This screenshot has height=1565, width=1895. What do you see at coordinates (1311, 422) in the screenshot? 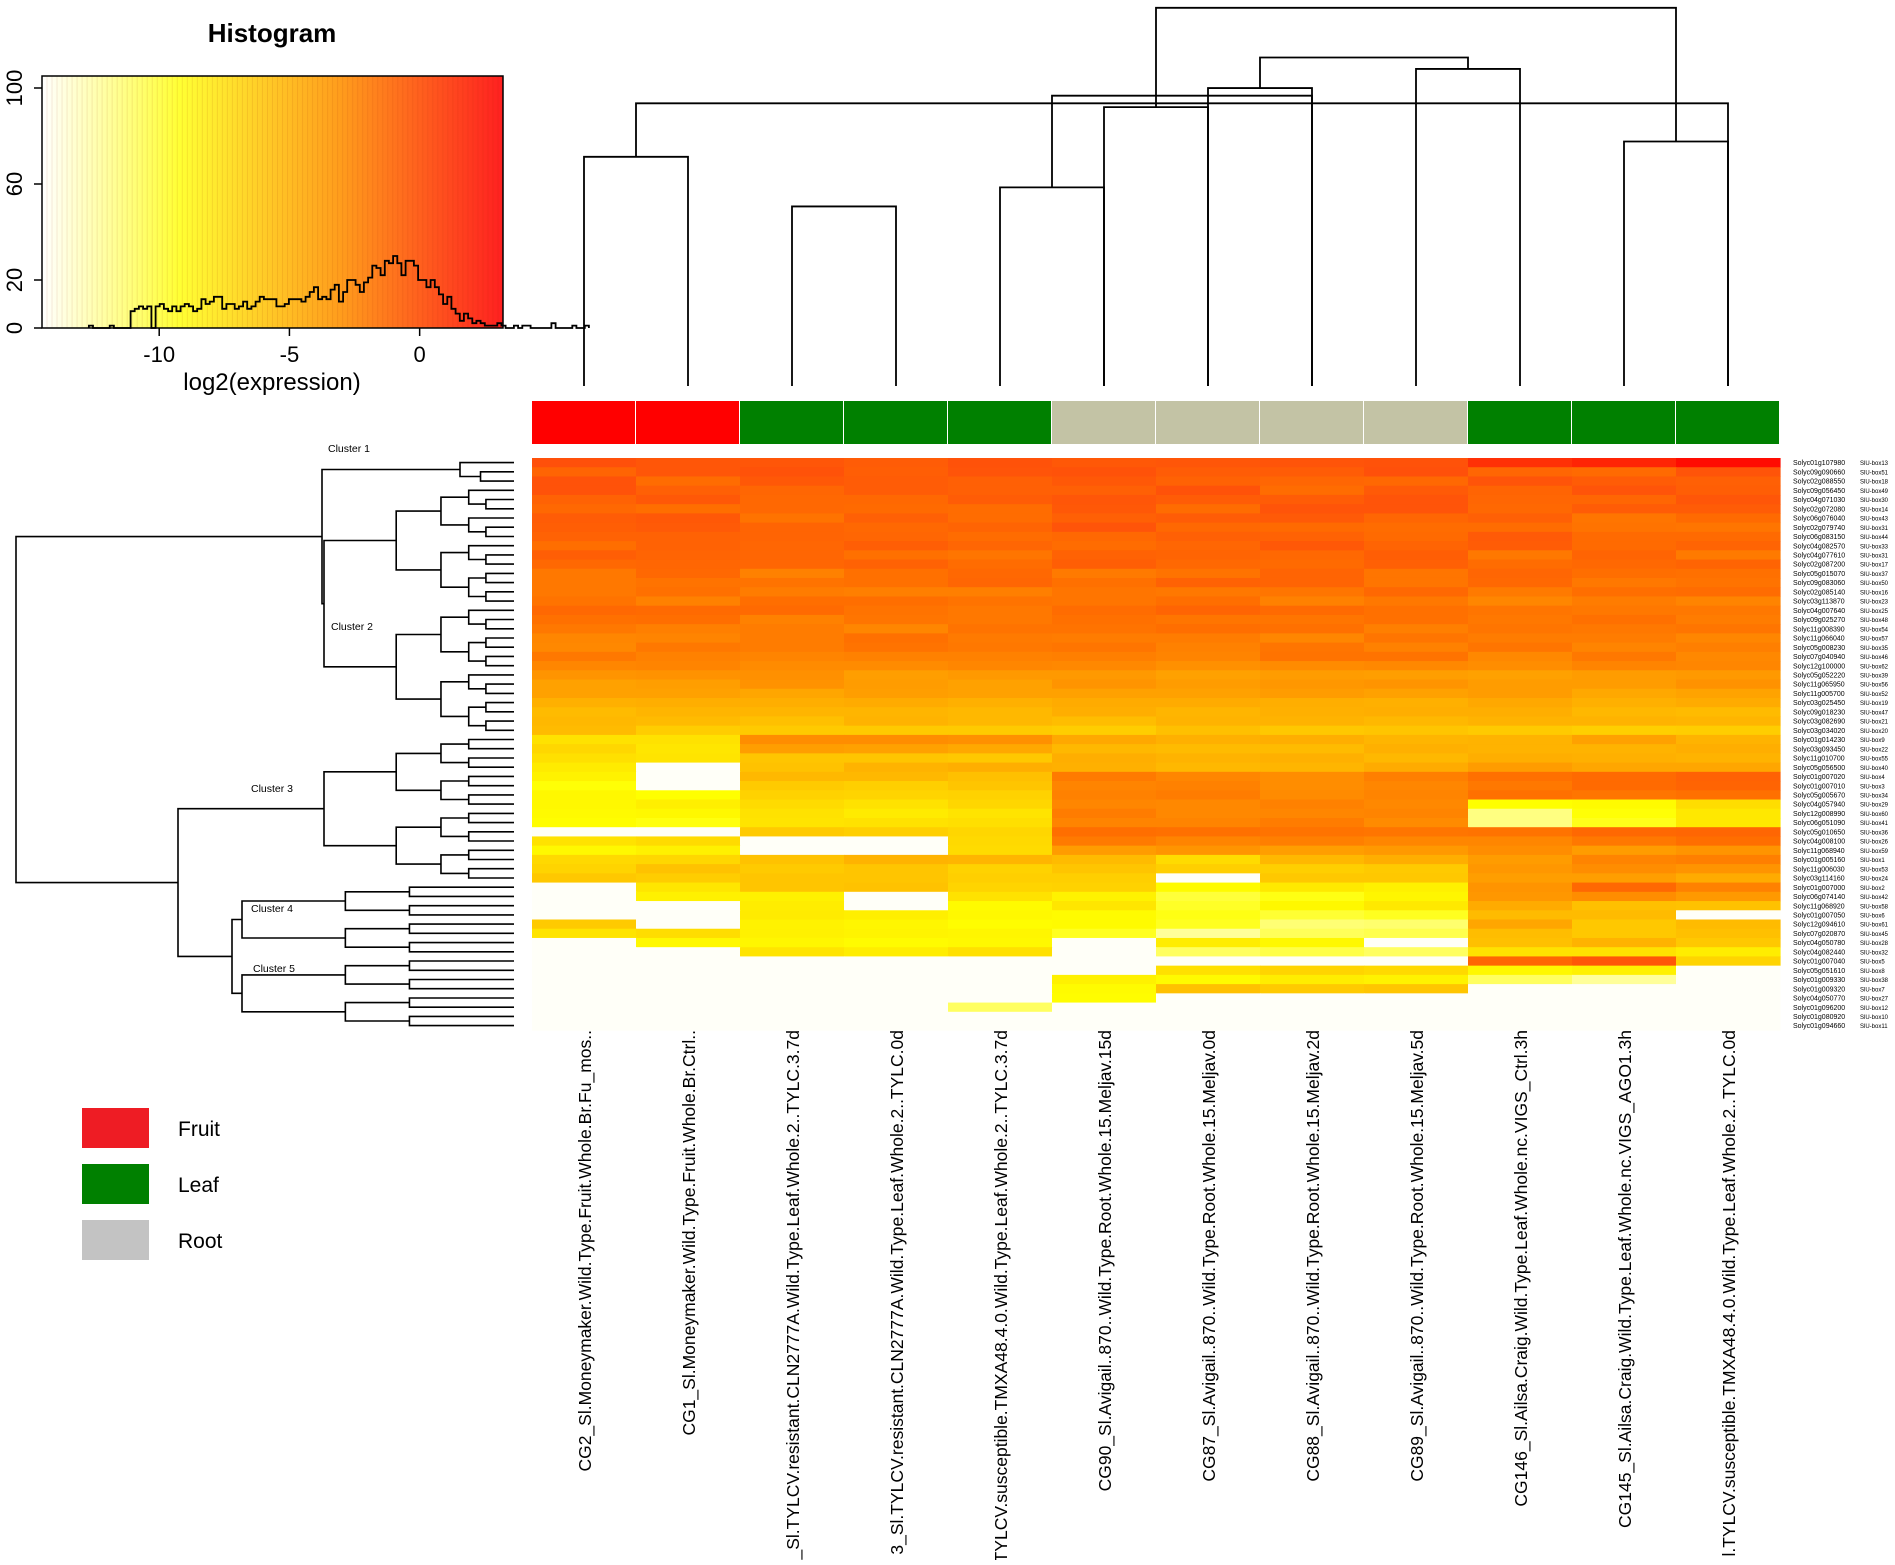
I see `tissue-bar-cell-root` at bounding box center [1311, 422].